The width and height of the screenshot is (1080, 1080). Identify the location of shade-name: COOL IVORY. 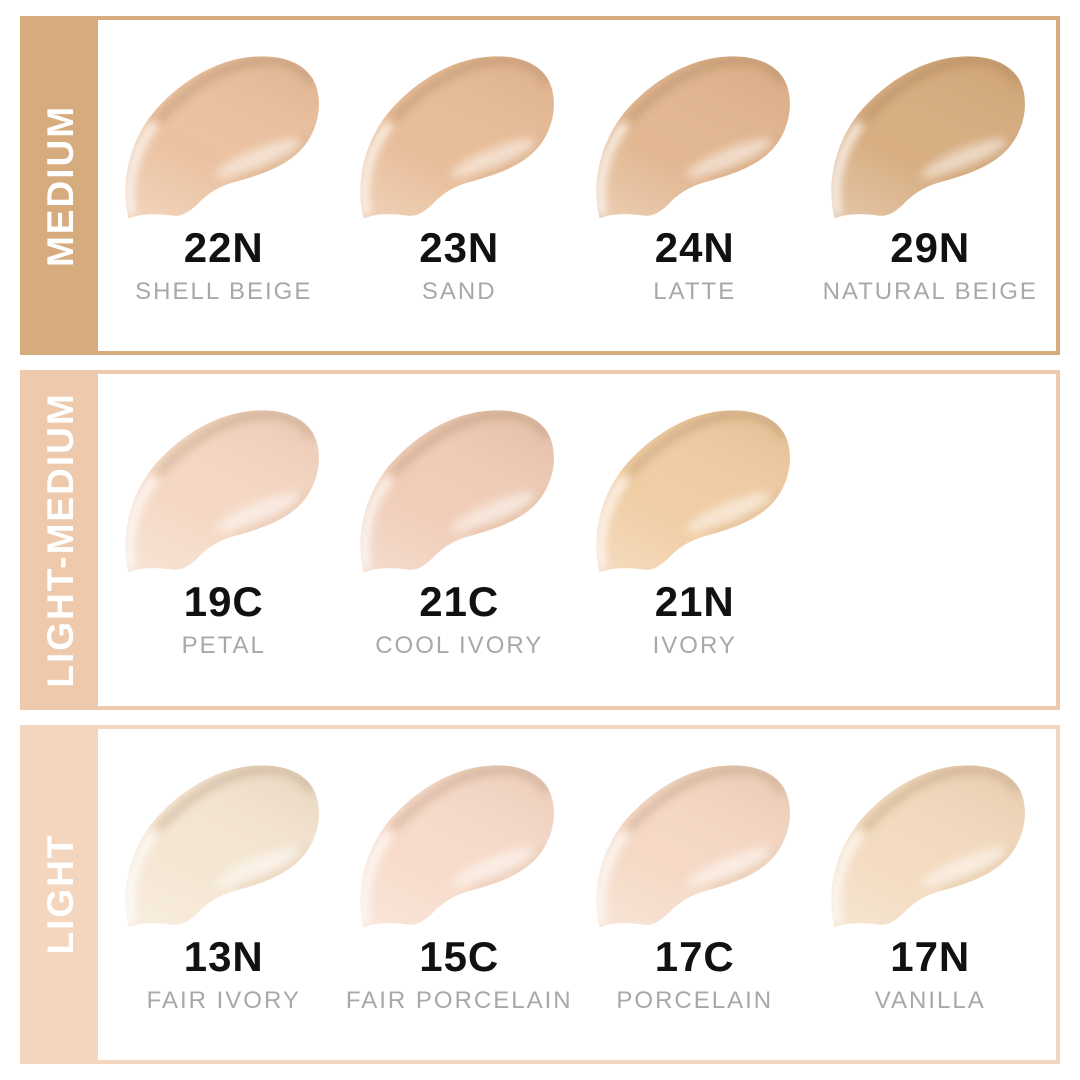
(459, 646).